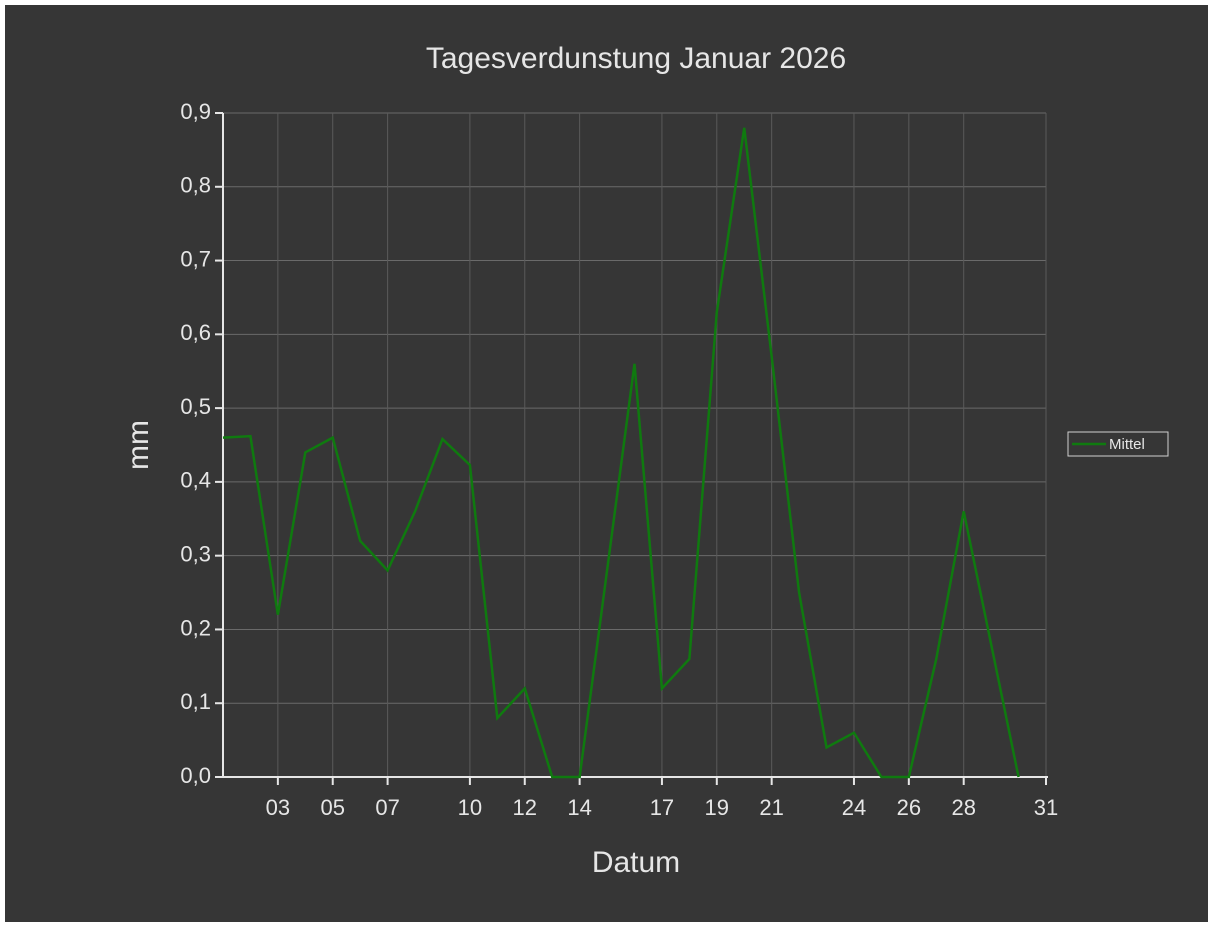 The image size is (1213, 927). Describe the element at coordinates (1127, 444) in the screenshot. I see `legend-label: Mittel` at that location.